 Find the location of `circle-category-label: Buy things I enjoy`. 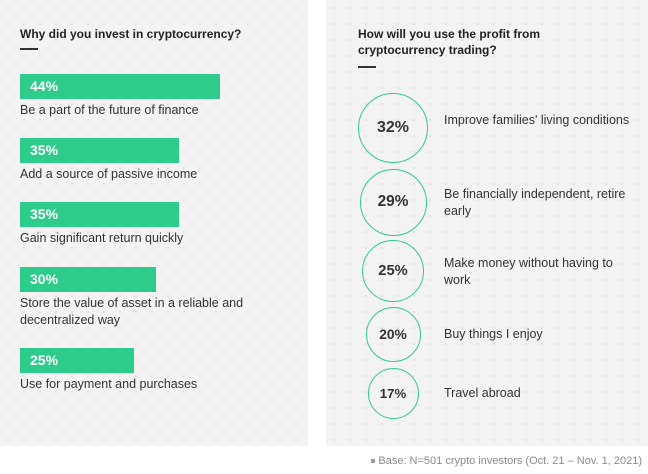

circle-category-label: Buy things I enjoy is located at coordinates (493, 334).